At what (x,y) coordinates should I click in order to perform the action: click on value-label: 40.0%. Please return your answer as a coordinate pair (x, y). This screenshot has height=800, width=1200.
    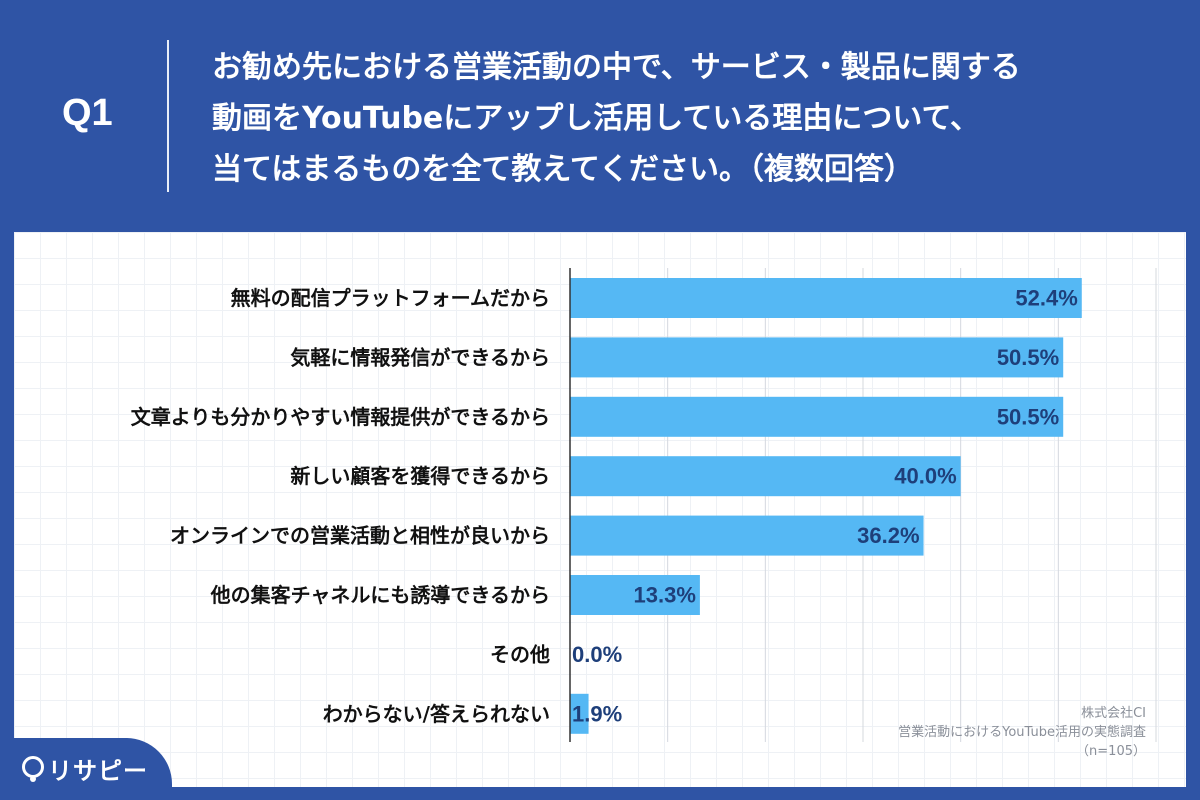
    Looking at the image, I should click on (925, 476).